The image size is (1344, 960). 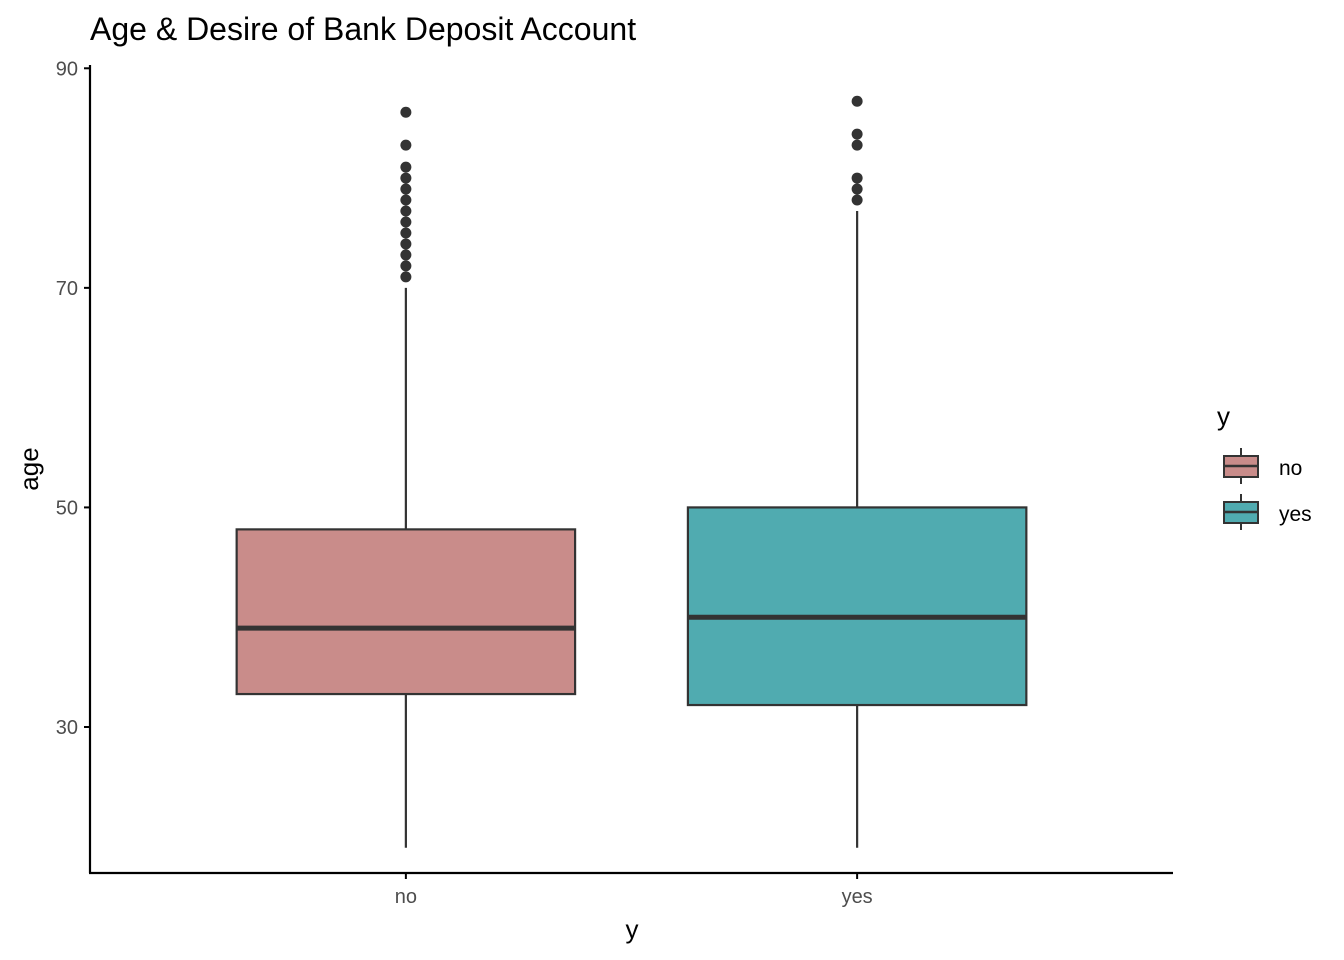 What do you see at coordinates (67, 69) in the screenshot?
I see `y-tick-label: 90` at bounding box center [67, 69].